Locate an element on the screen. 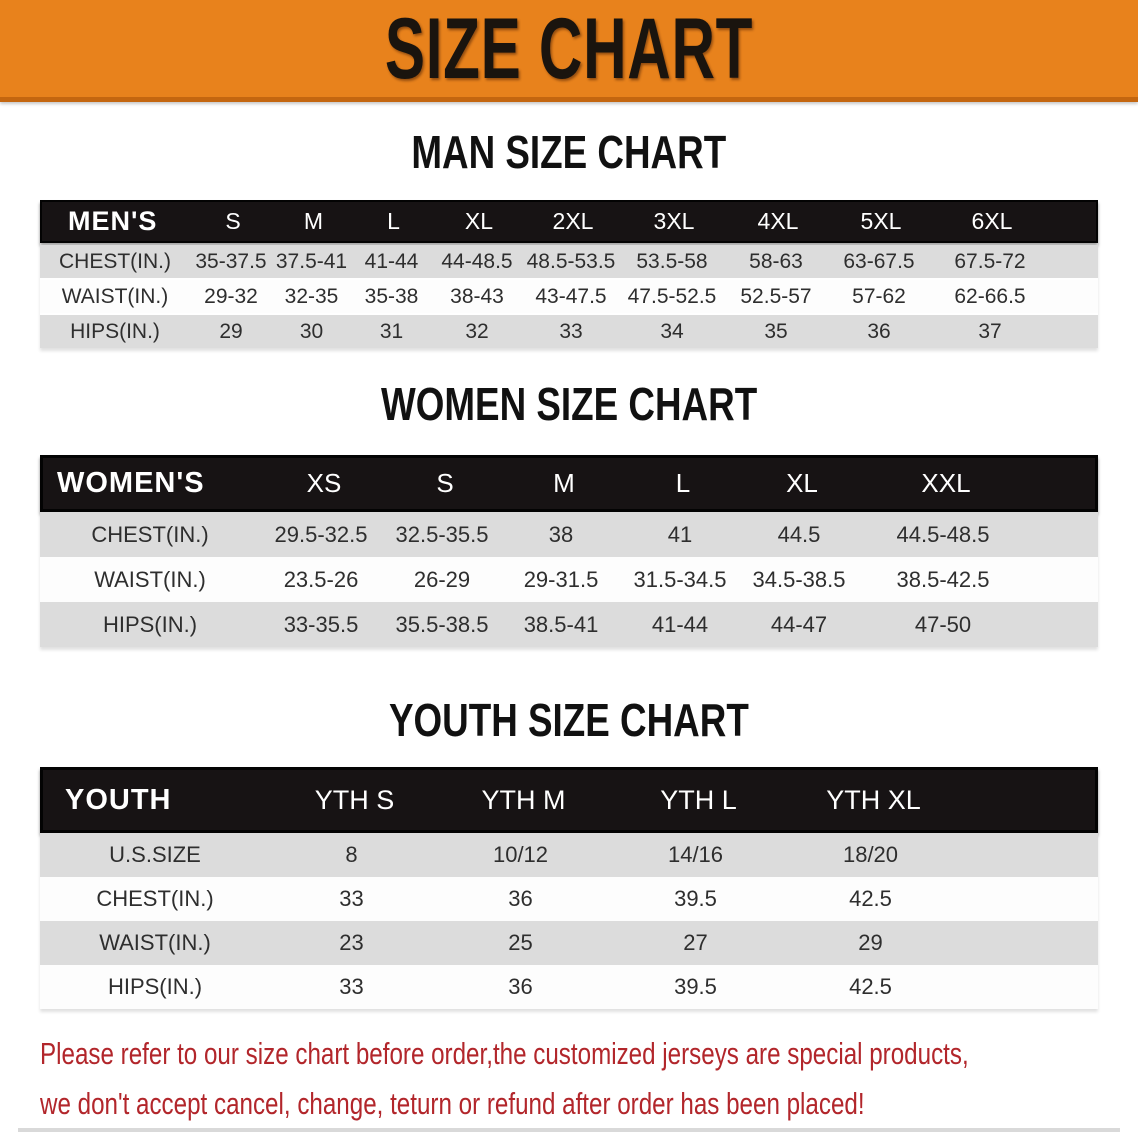  men-hips-in-l: 31 is located at coordinates (391, 331).